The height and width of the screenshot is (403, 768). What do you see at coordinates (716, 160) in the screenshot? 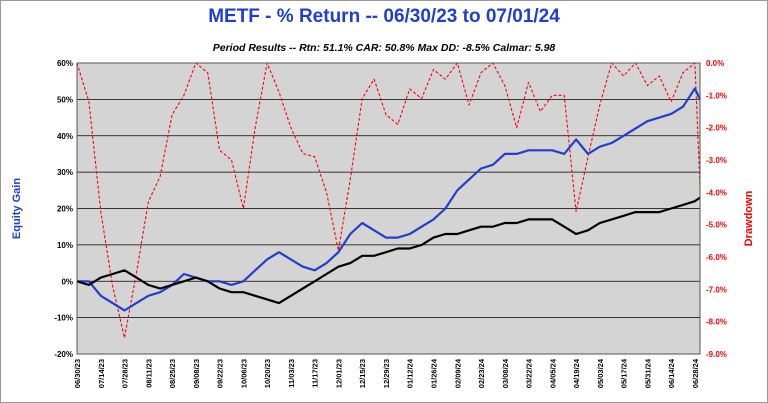
I see `y-tick-label-right: -3.0%` at bounding box center [716, 160].